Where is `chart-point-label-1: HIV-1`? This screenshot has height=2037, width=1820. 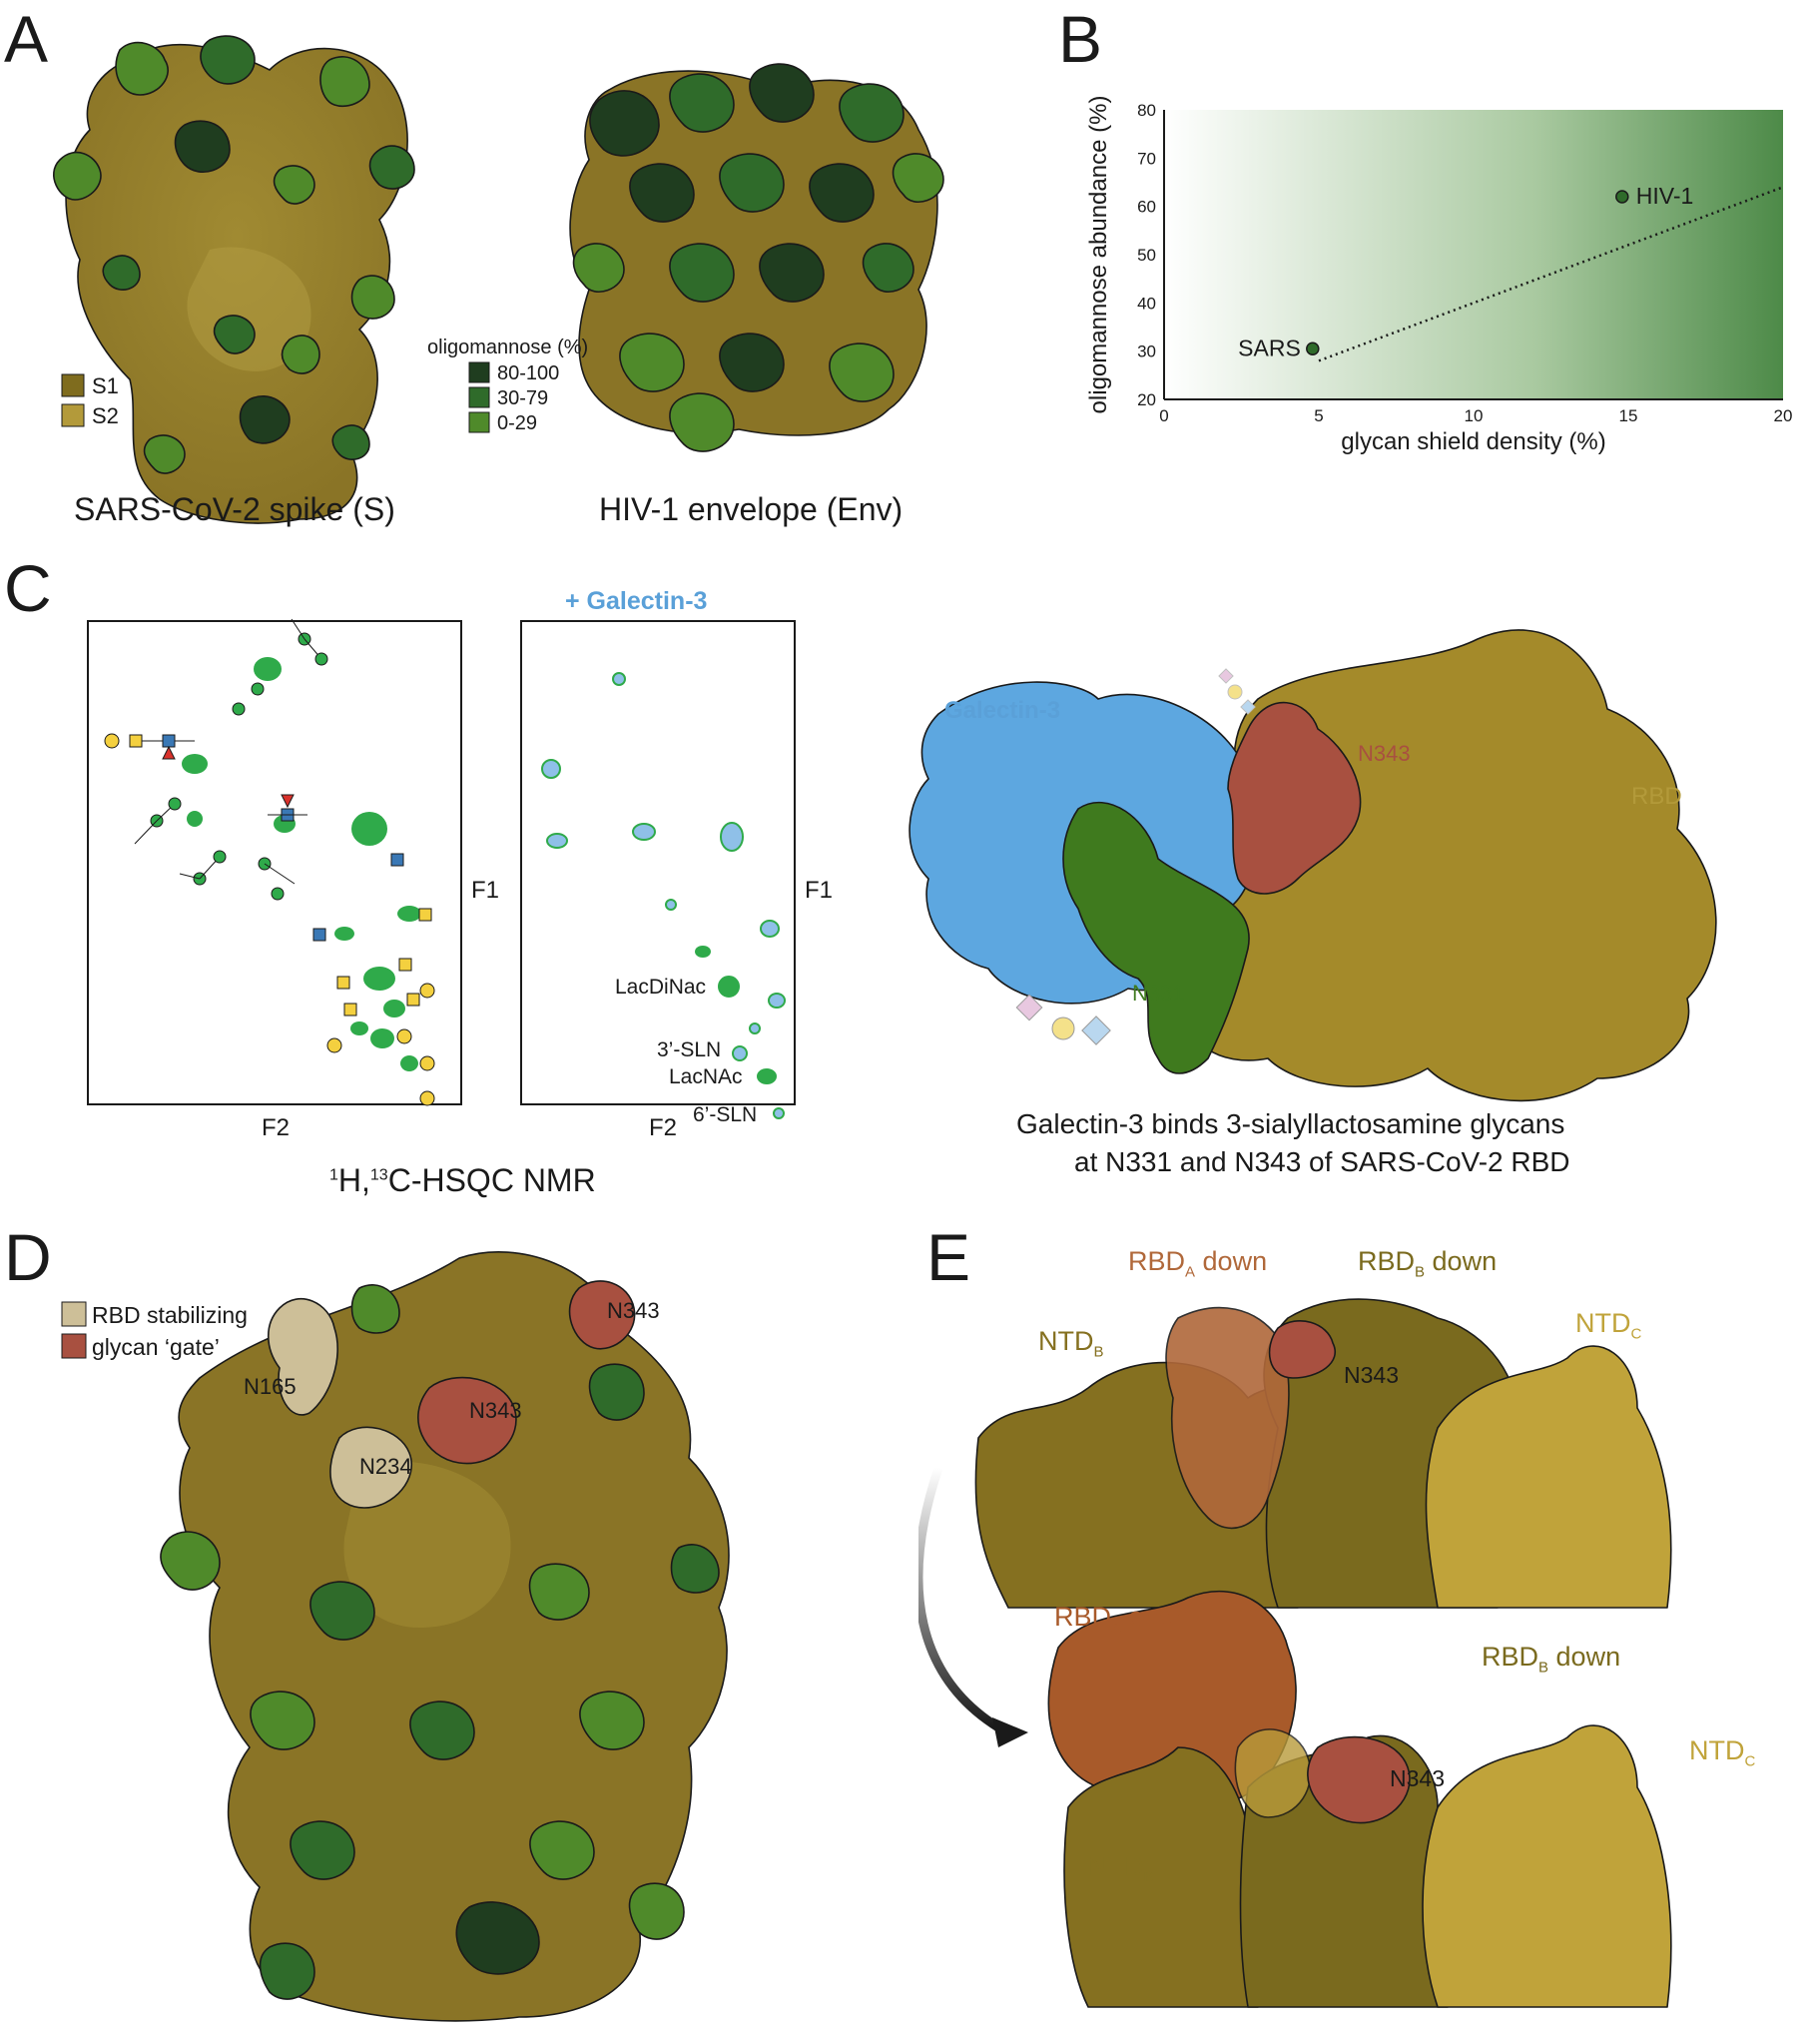
chart-point-label-1: HIV-1 is located at coordinates (1665, 196).